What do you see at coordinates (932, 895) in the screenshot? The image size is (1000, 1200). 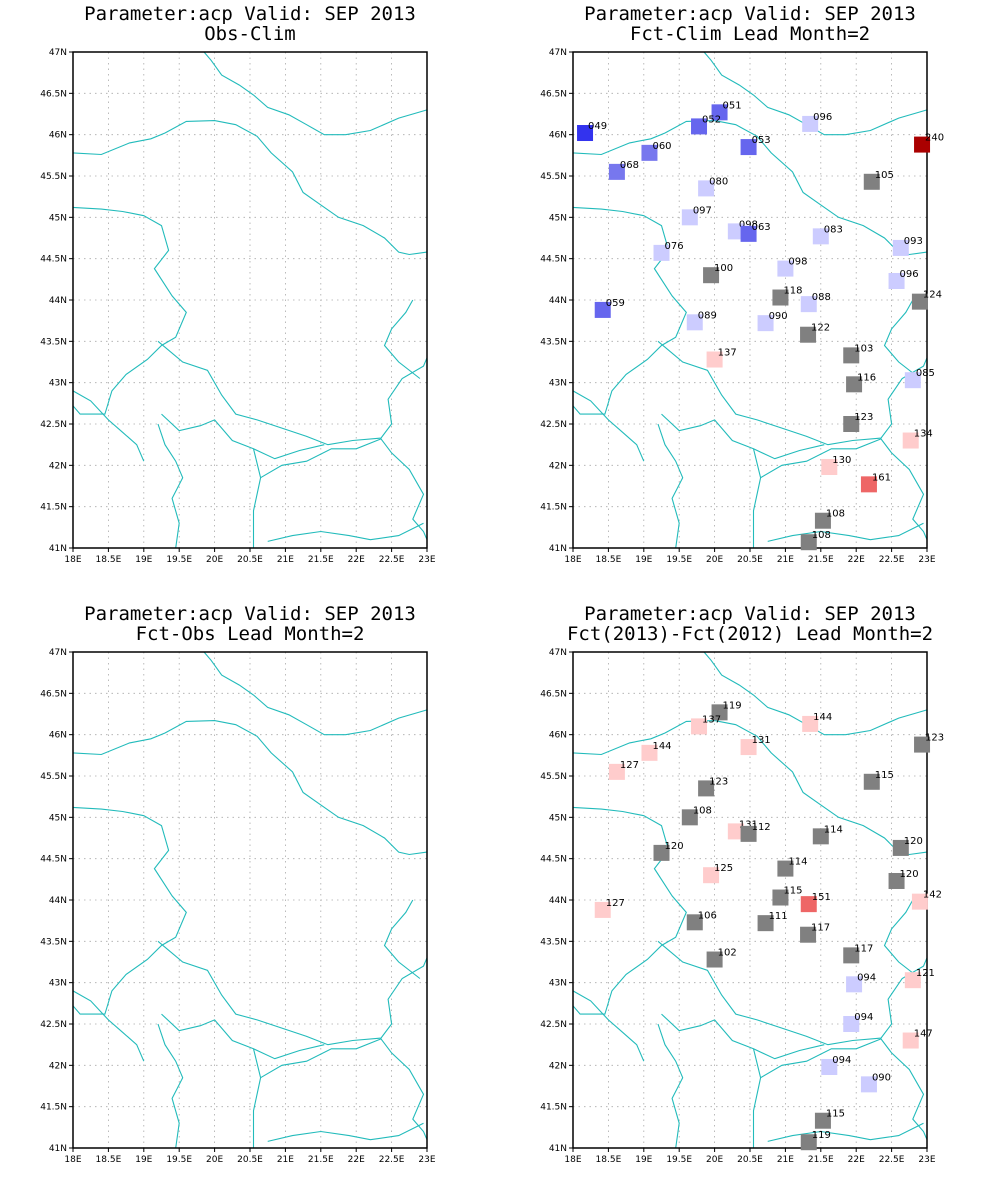 I see `station-label: 142` at bounding box center [932, 895].